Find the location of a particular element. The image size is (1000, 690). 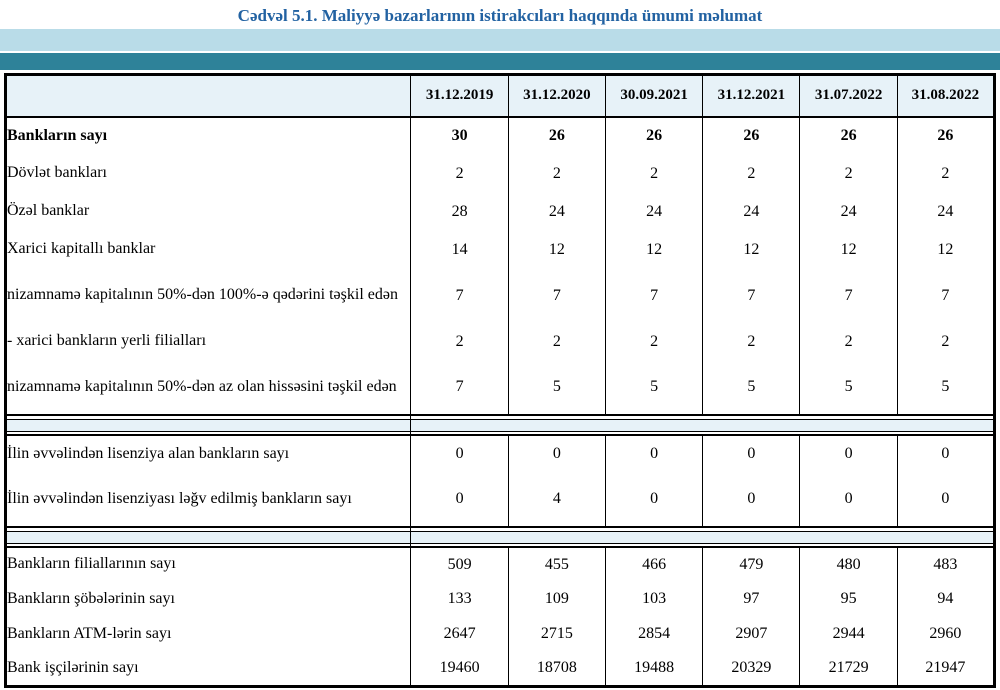

cell-value: 103 is located at coordinates (653, 599).